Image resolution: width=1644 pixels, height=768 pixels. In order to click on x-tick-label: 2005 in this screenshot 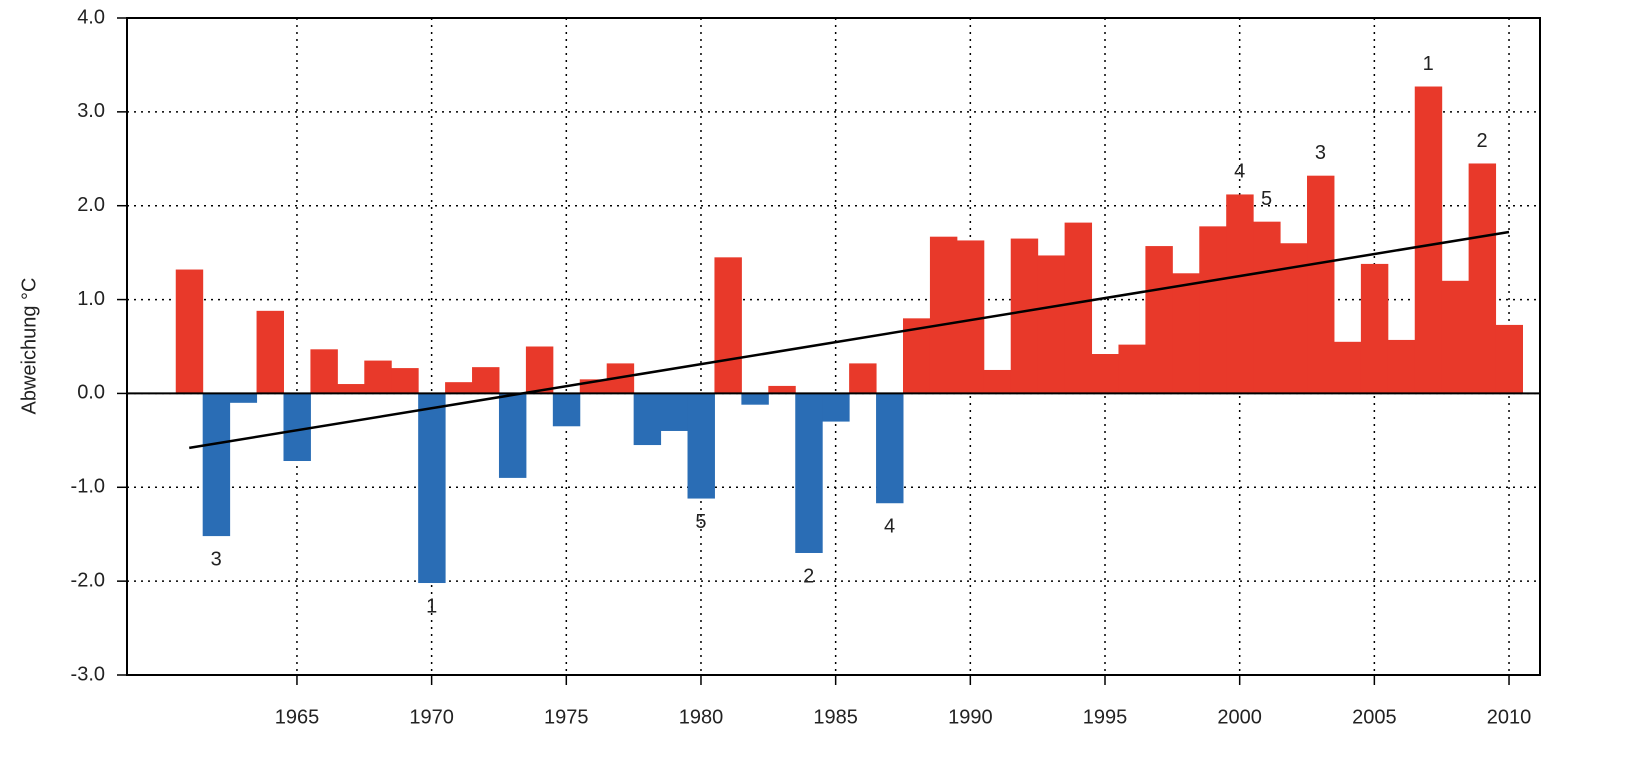, I will do `click(1374, 717)`.